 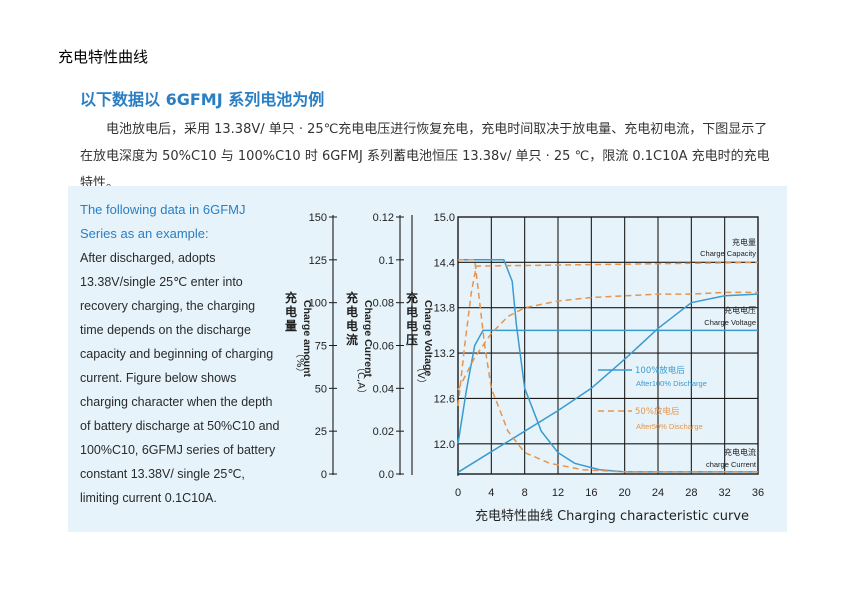 What do you see at coordinates (671, 383) in the screenshot?
I see `legend-label-en: After100% Discharge` at bounding box center [671, 383].